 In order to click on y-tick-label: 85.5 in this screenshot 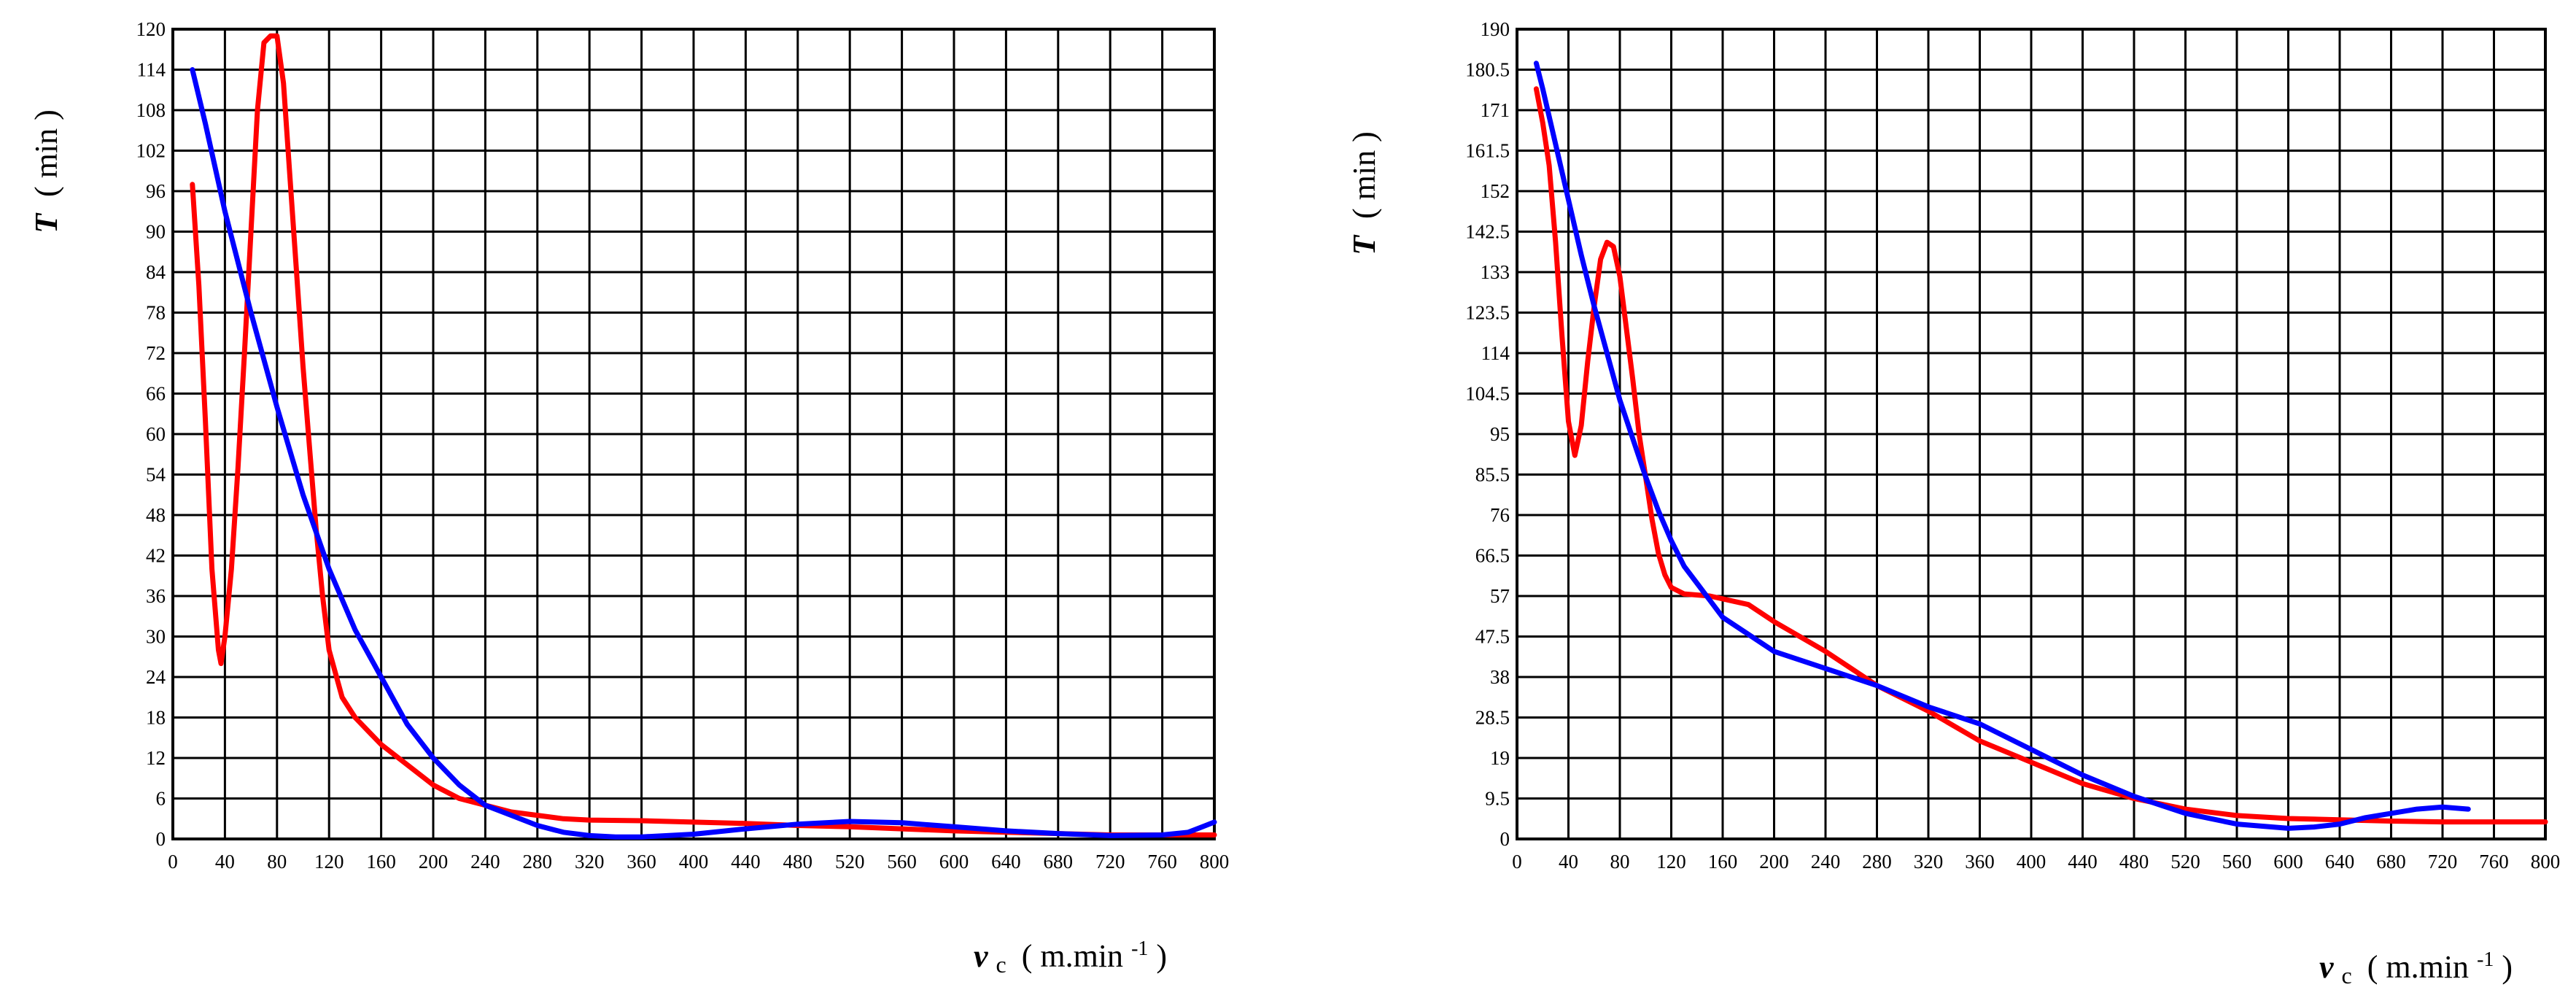, I will do `click(1493, 475)`.